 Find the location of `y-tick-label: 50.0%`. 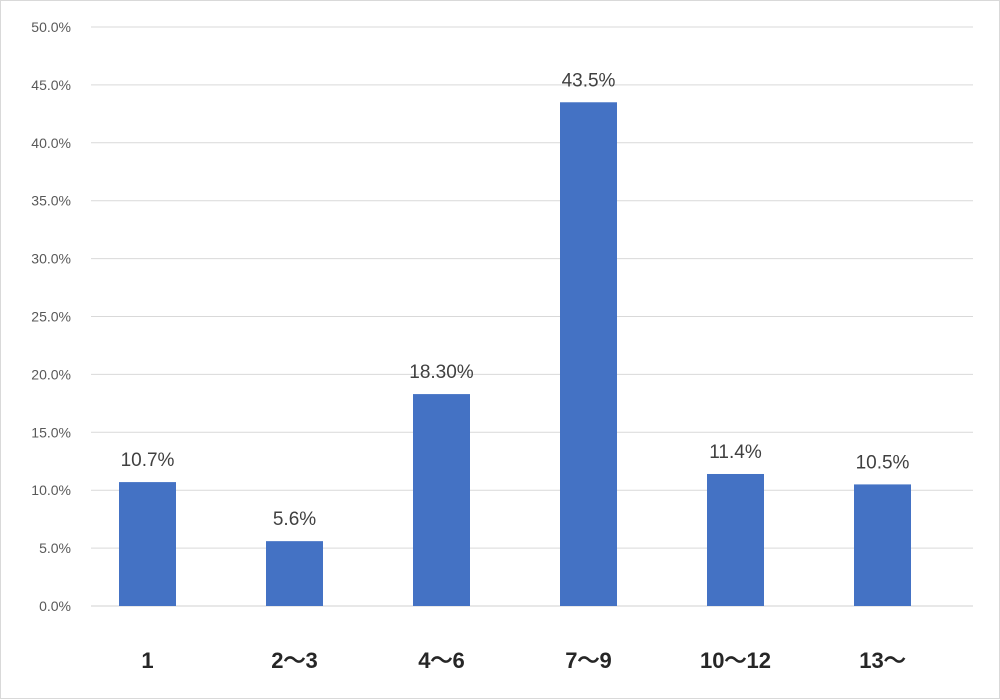

y-tick-label: 50.0% is located at coordinates (51, 27).